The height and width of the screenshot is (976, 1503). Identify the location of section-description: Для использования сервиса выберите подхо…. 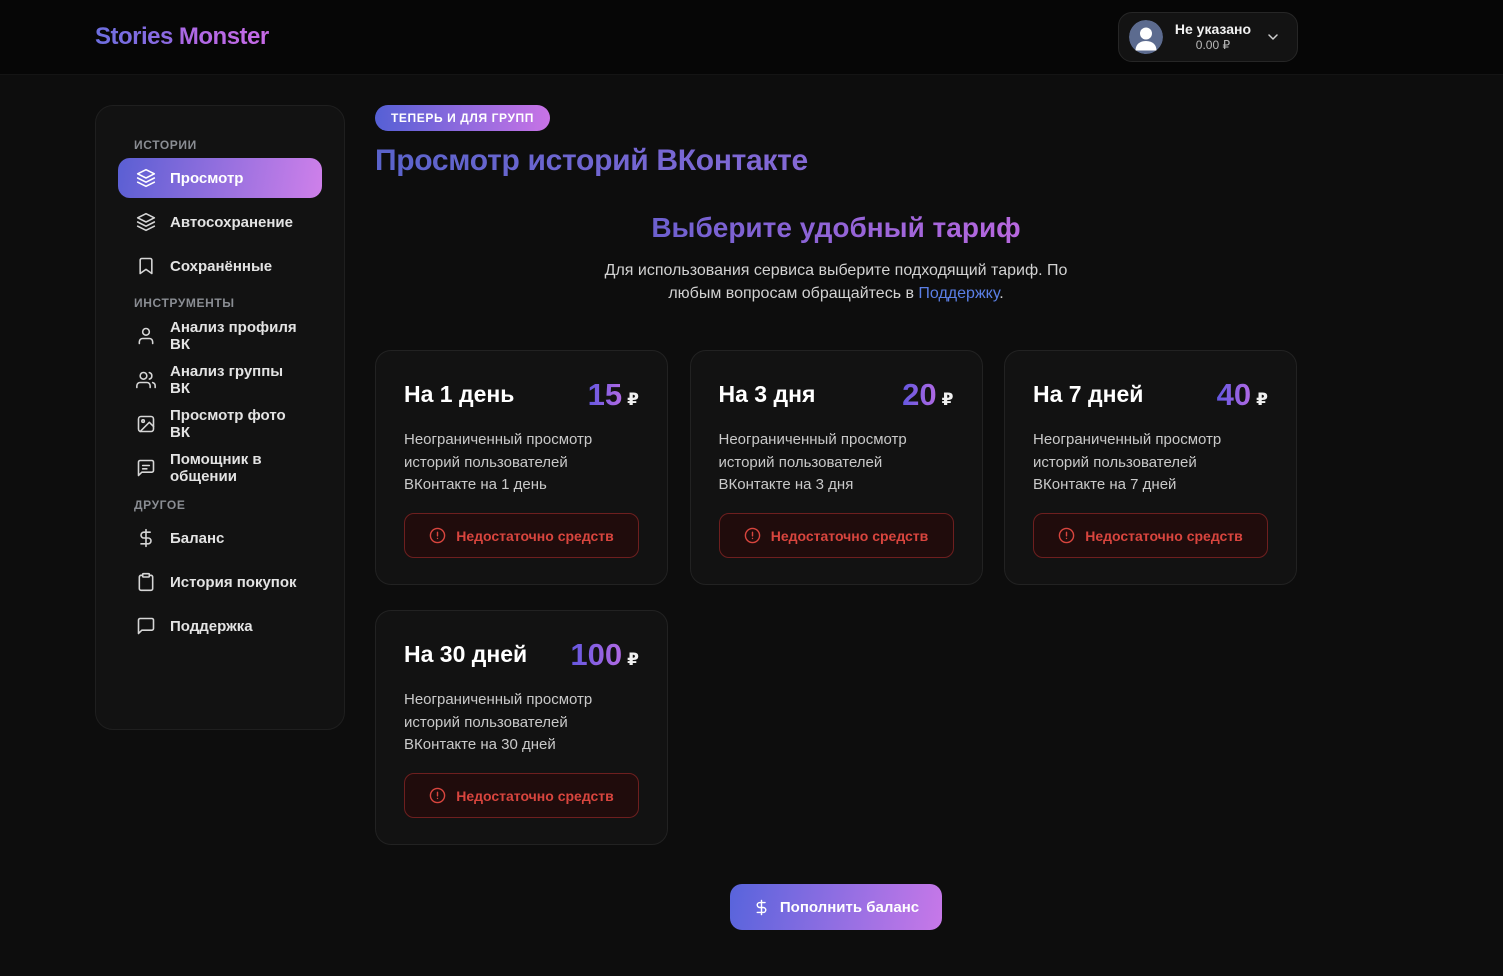
(836, 282).